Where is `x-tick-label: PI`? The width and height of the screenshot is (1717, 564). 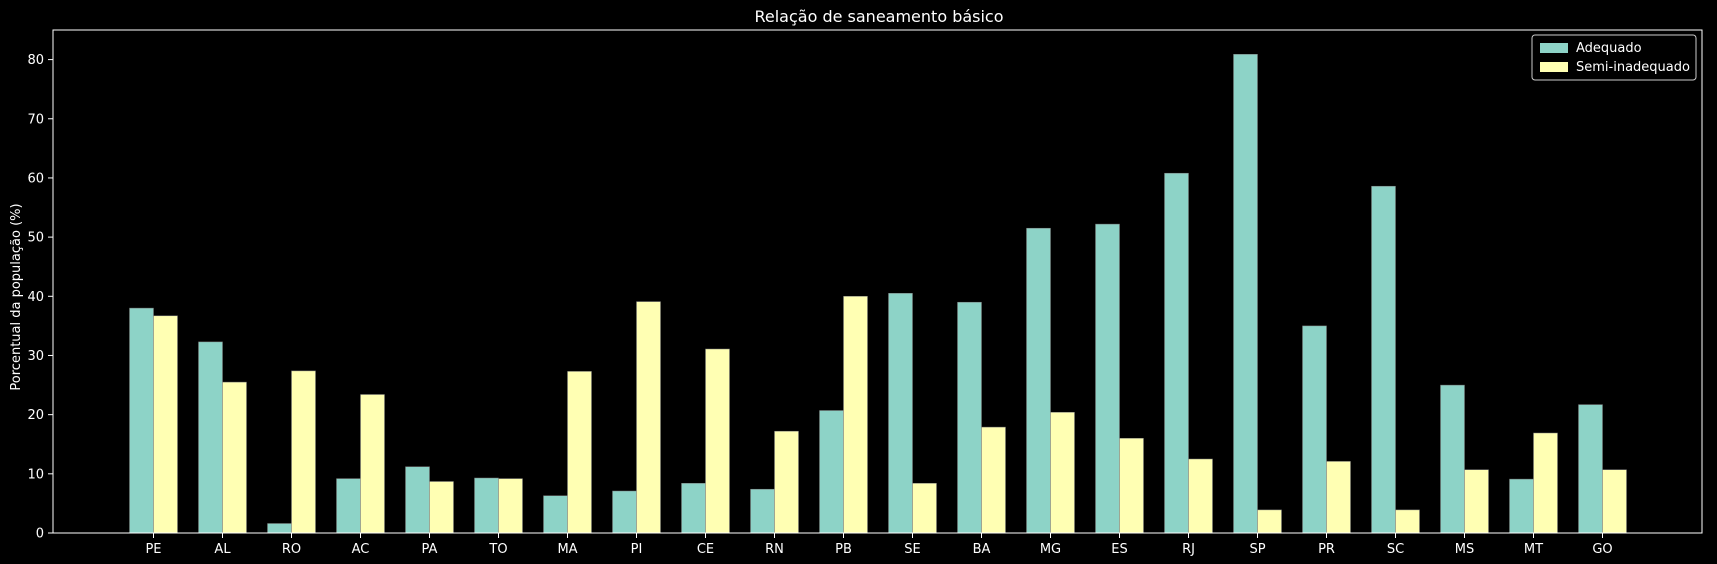 x-tick-label: PI is located at coordinates (637, 549).